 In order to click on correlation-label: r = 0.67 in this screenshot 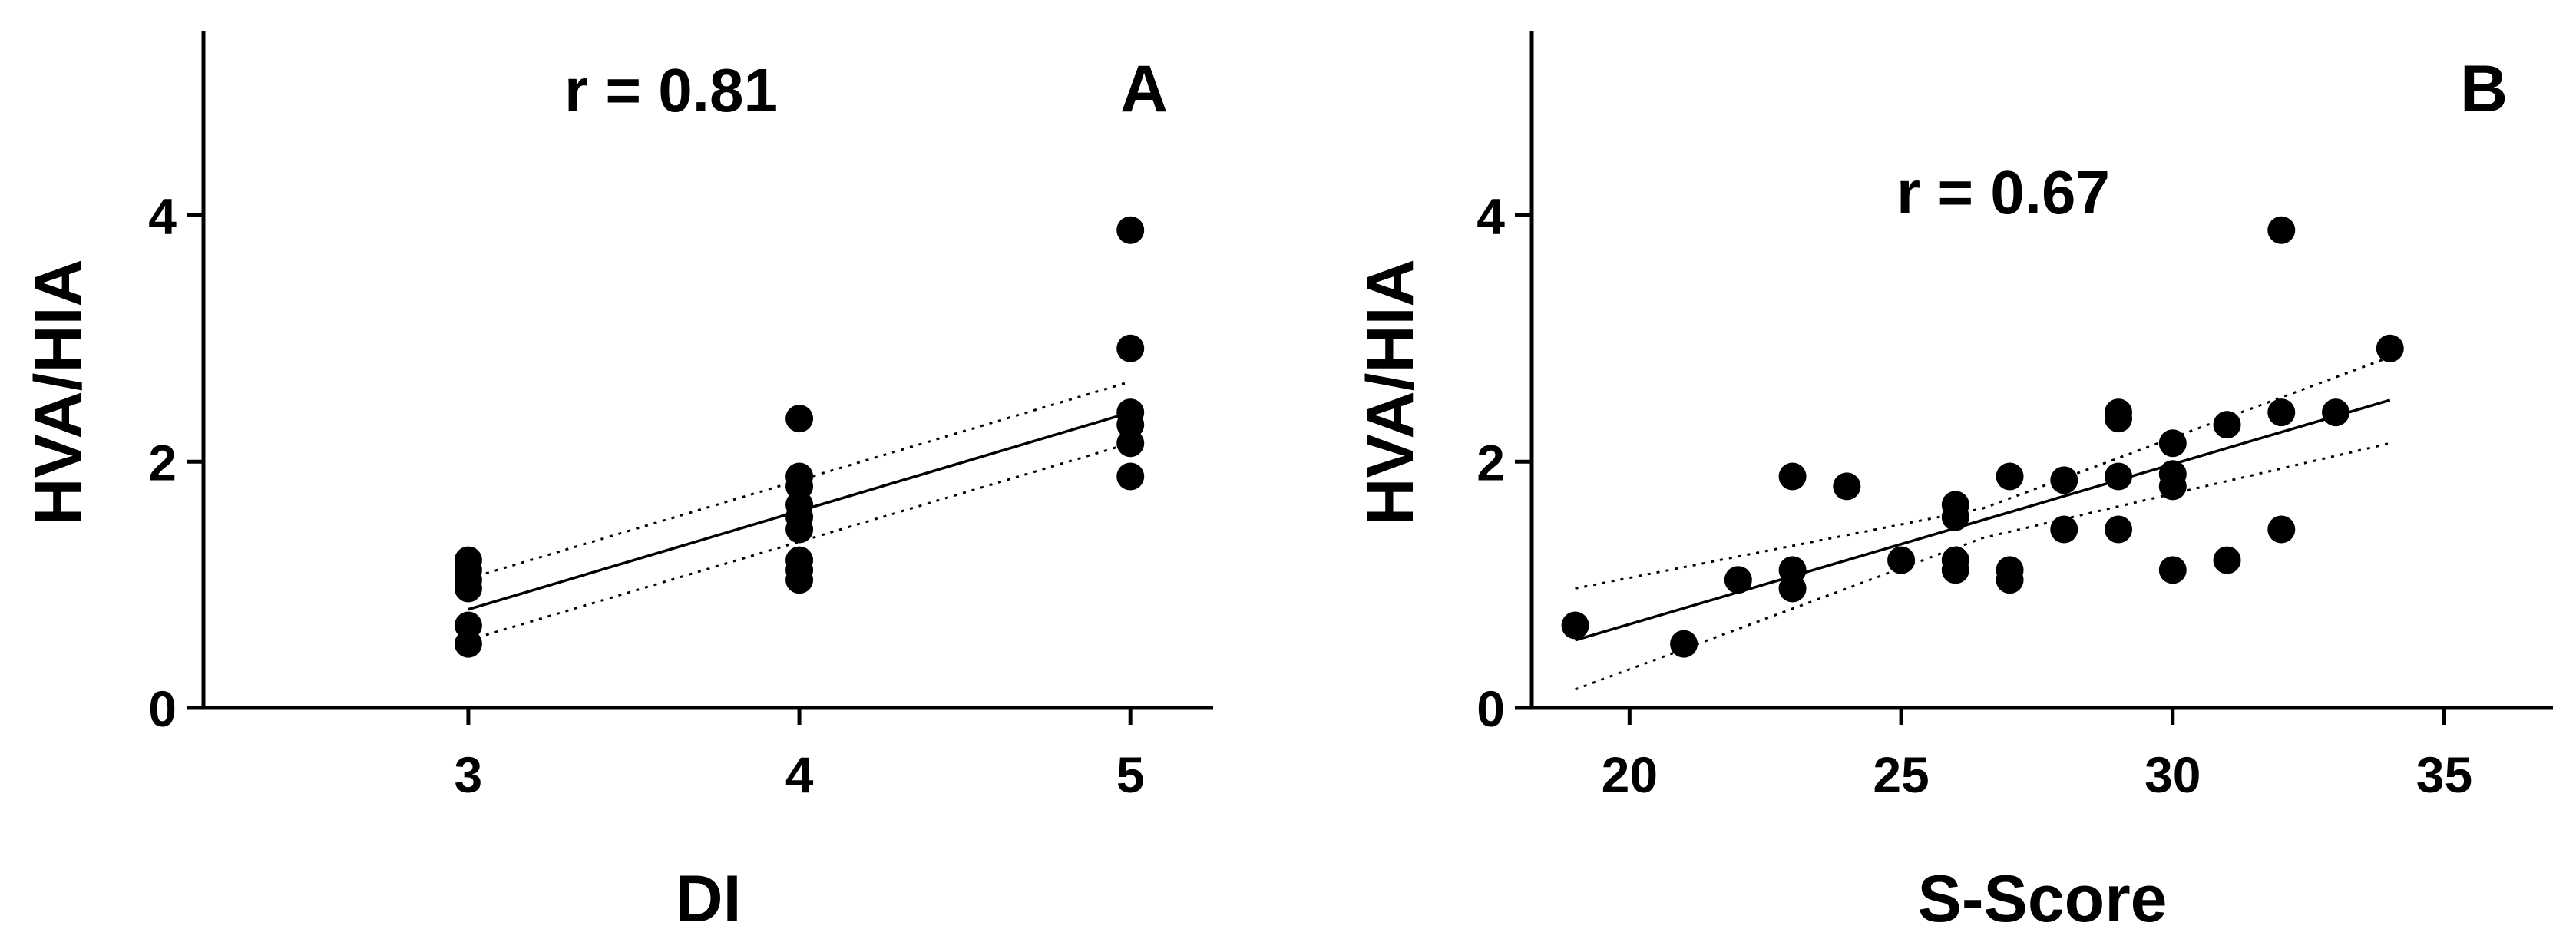, I will do `click(2003, 192)`.